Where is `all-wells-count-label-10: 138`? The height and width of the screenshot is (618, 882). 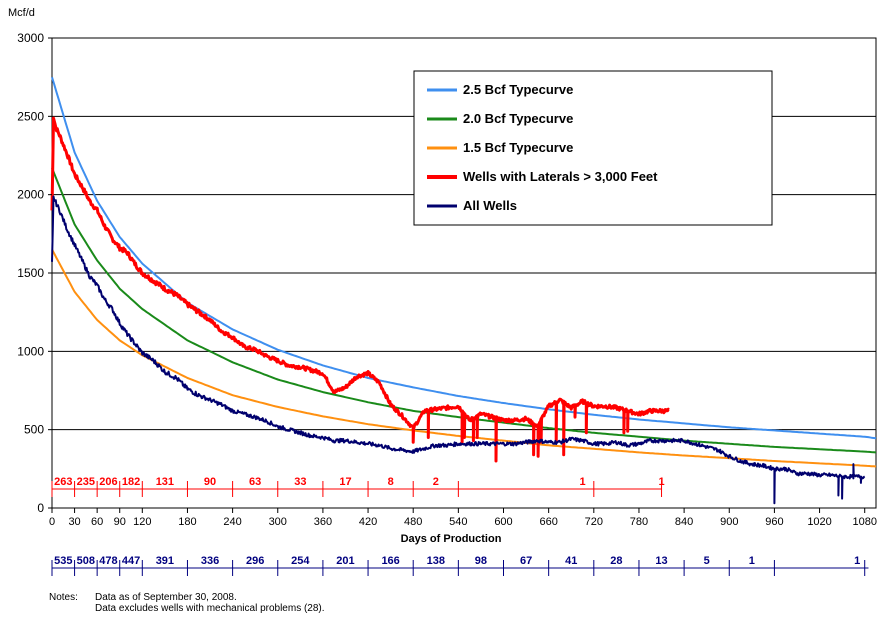
all-wells-count-label-10: 138 is located at coordinates (436, 561).